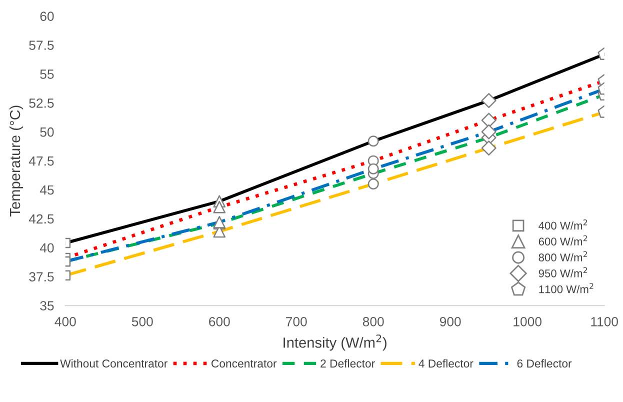  Describe the element at coordinates (244, 363) in the screenshot. I see `legend-label: Concentrator` at that location.